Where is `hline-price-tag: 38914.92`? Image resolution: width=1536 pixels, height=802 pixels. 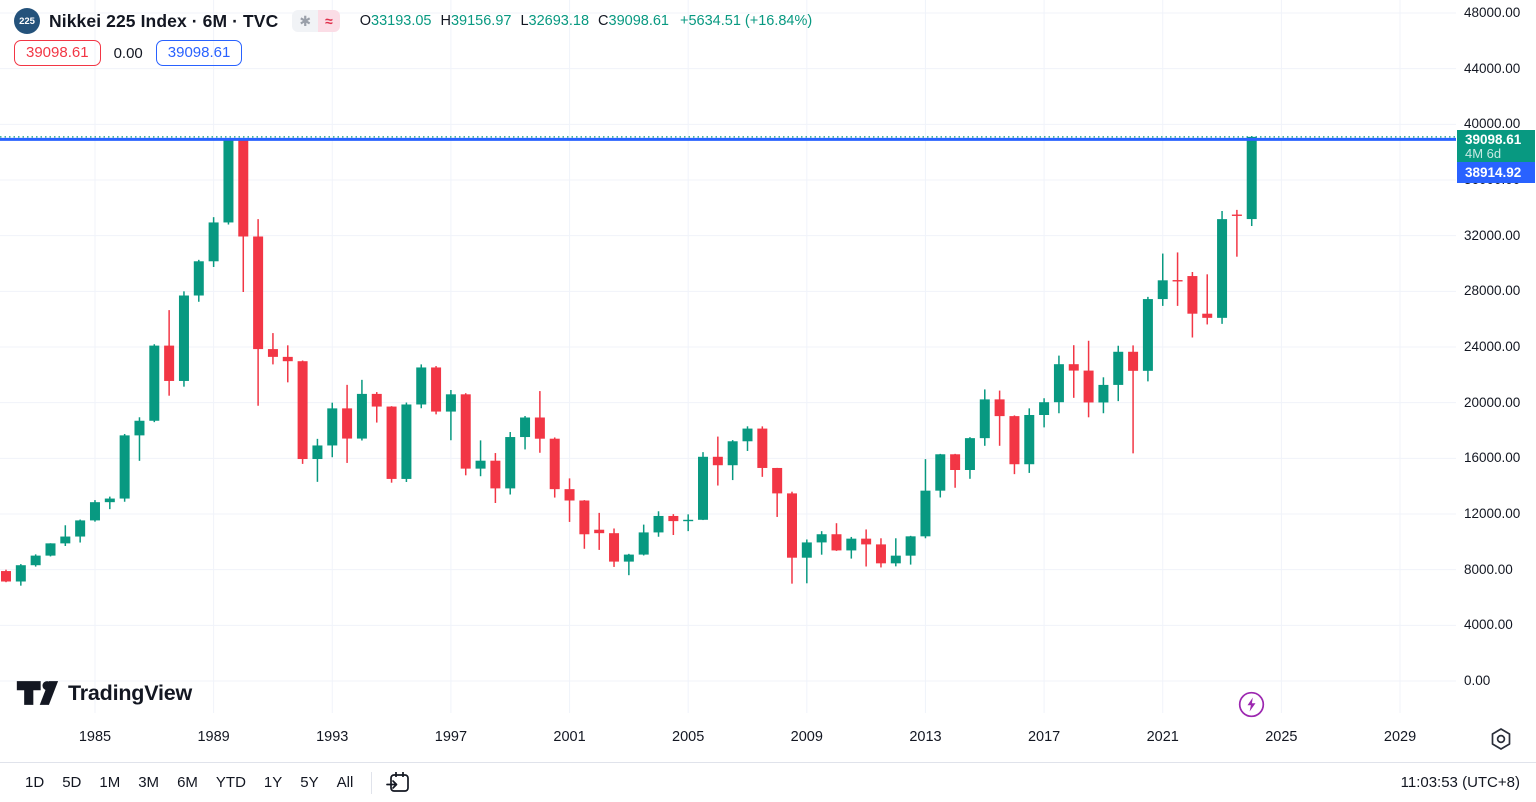 hline-price-tag: 38914.92 is located at coordinates (1496, 172).